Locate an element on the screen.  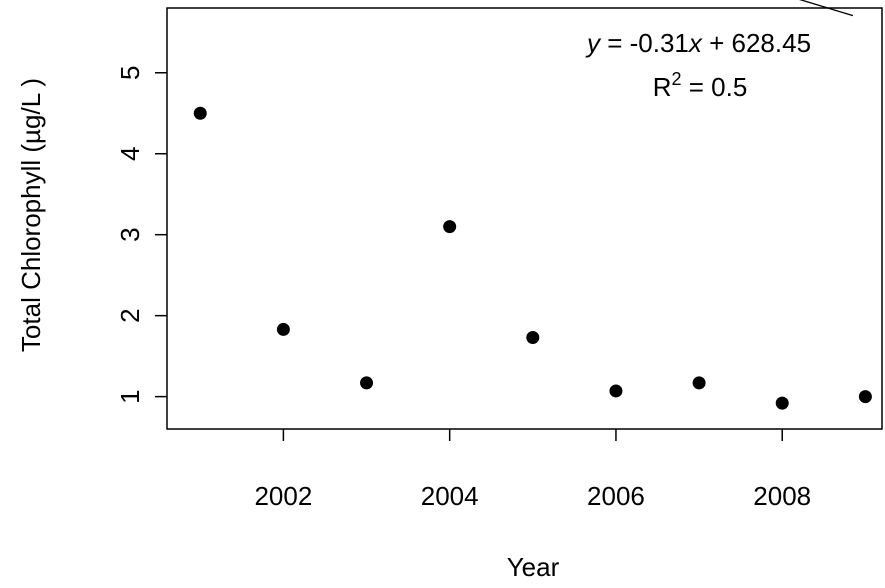
y-axis-title: Total Chlorophyll (µg/L ) is located at coordinates (31, 215).